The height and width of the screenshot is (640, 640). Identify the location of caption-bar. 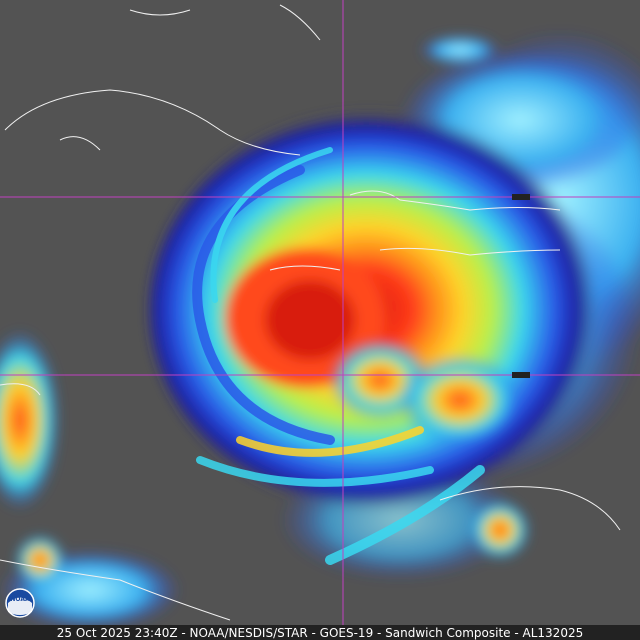
(320, 632).